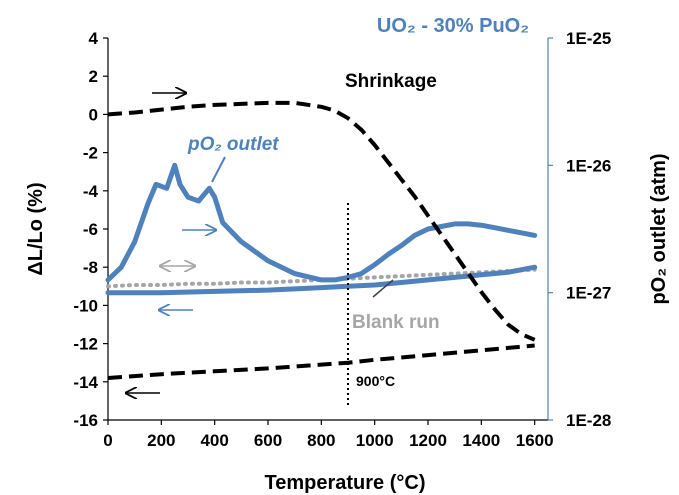 The height and width of the screenshot is (495, 679). What do you see at coordinates (391, 81) in the screenshot?
I see `shrinkage-label: Shrinkage` at bounding box center [391, 81].